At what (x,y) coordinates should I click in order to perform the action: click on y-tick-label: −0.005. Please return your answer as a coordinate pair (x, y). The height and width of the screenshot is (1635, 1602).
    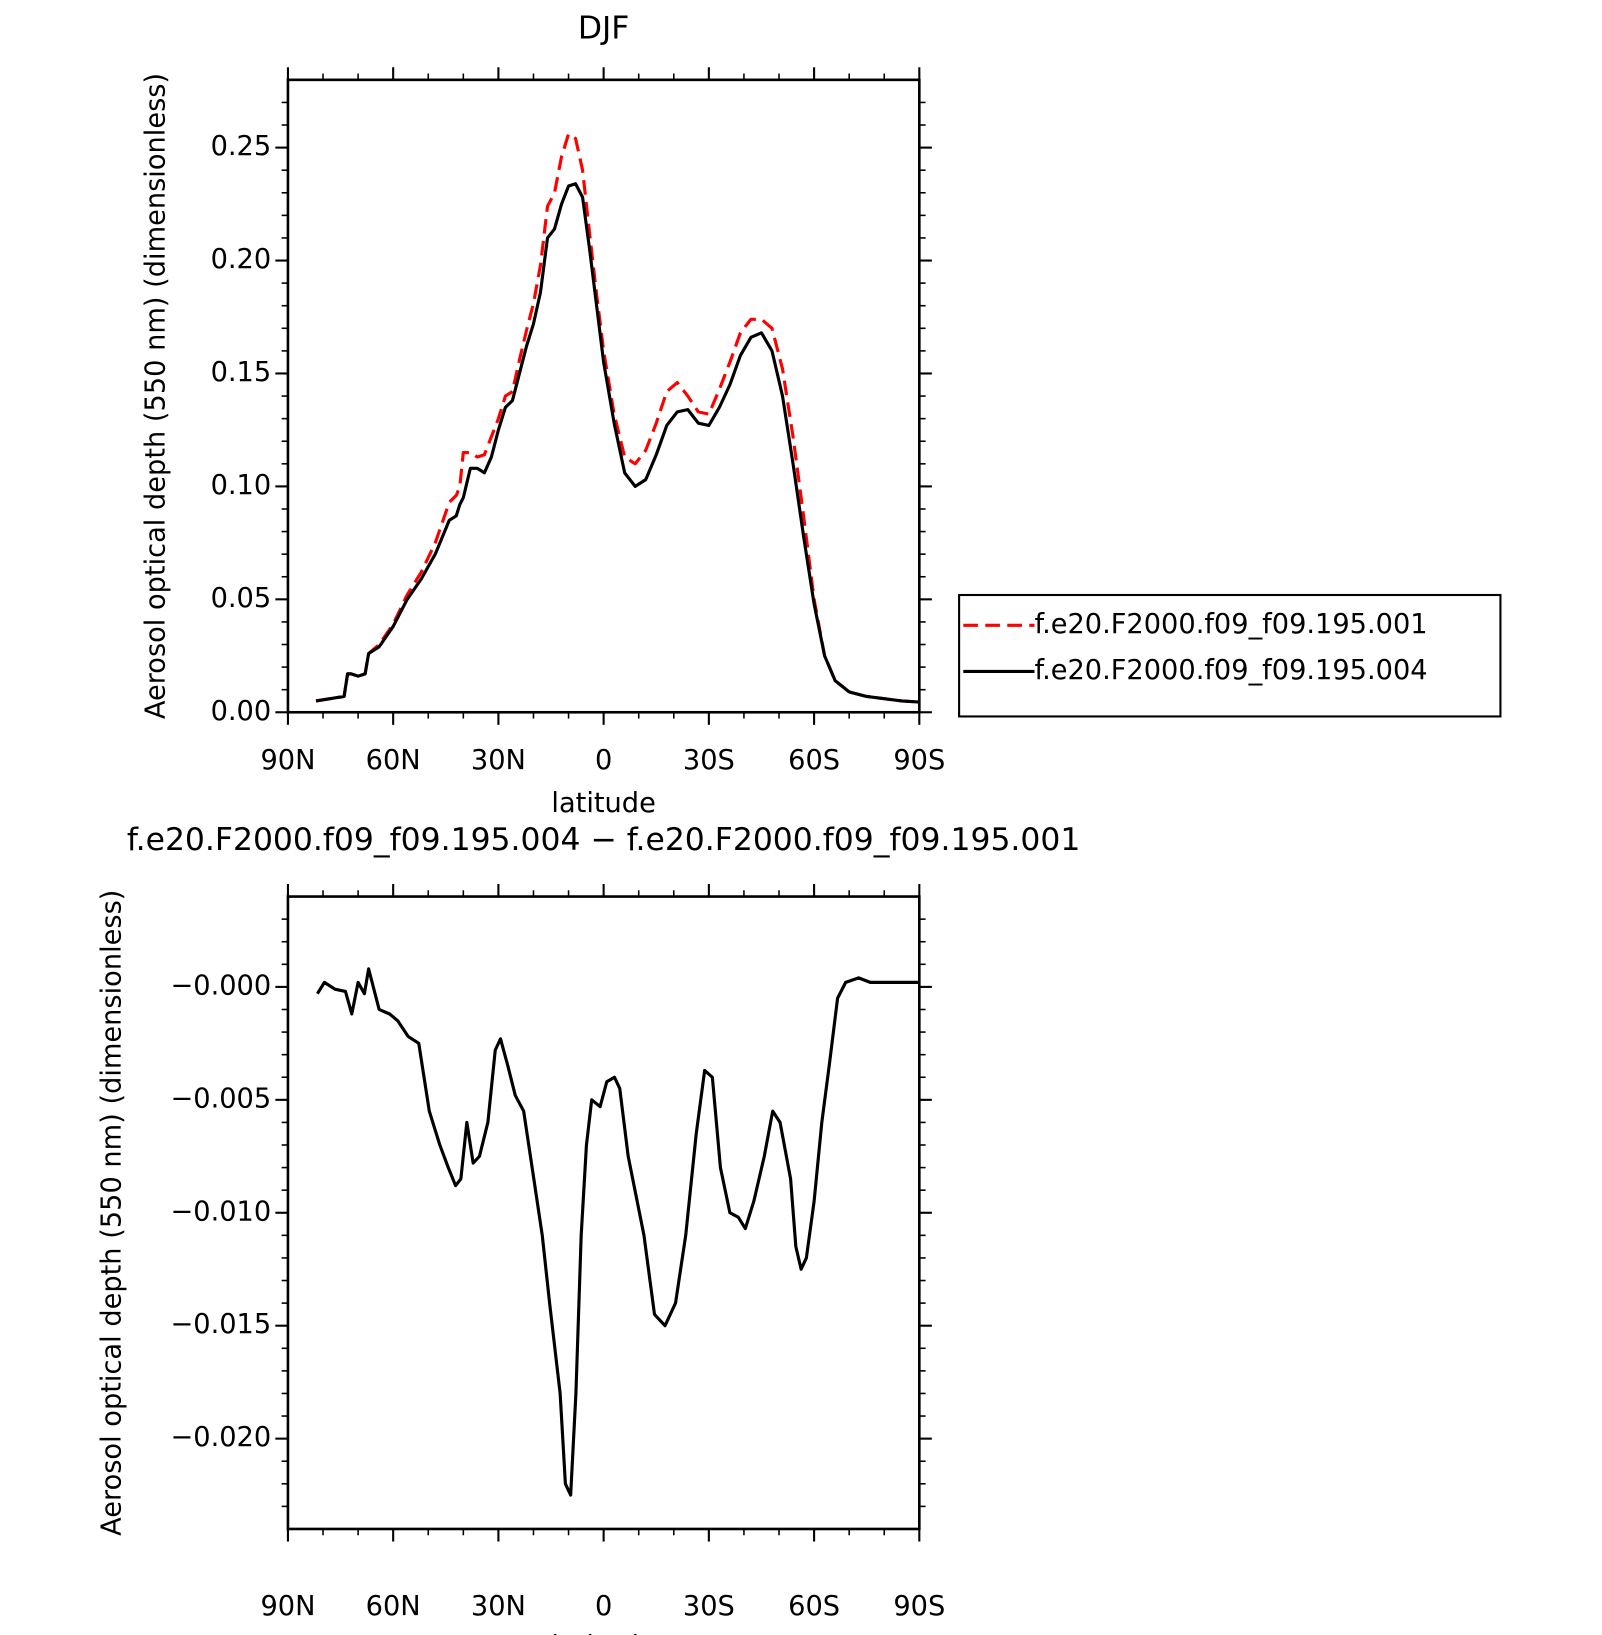
    Looking at the image, I should click on (220, 1098).